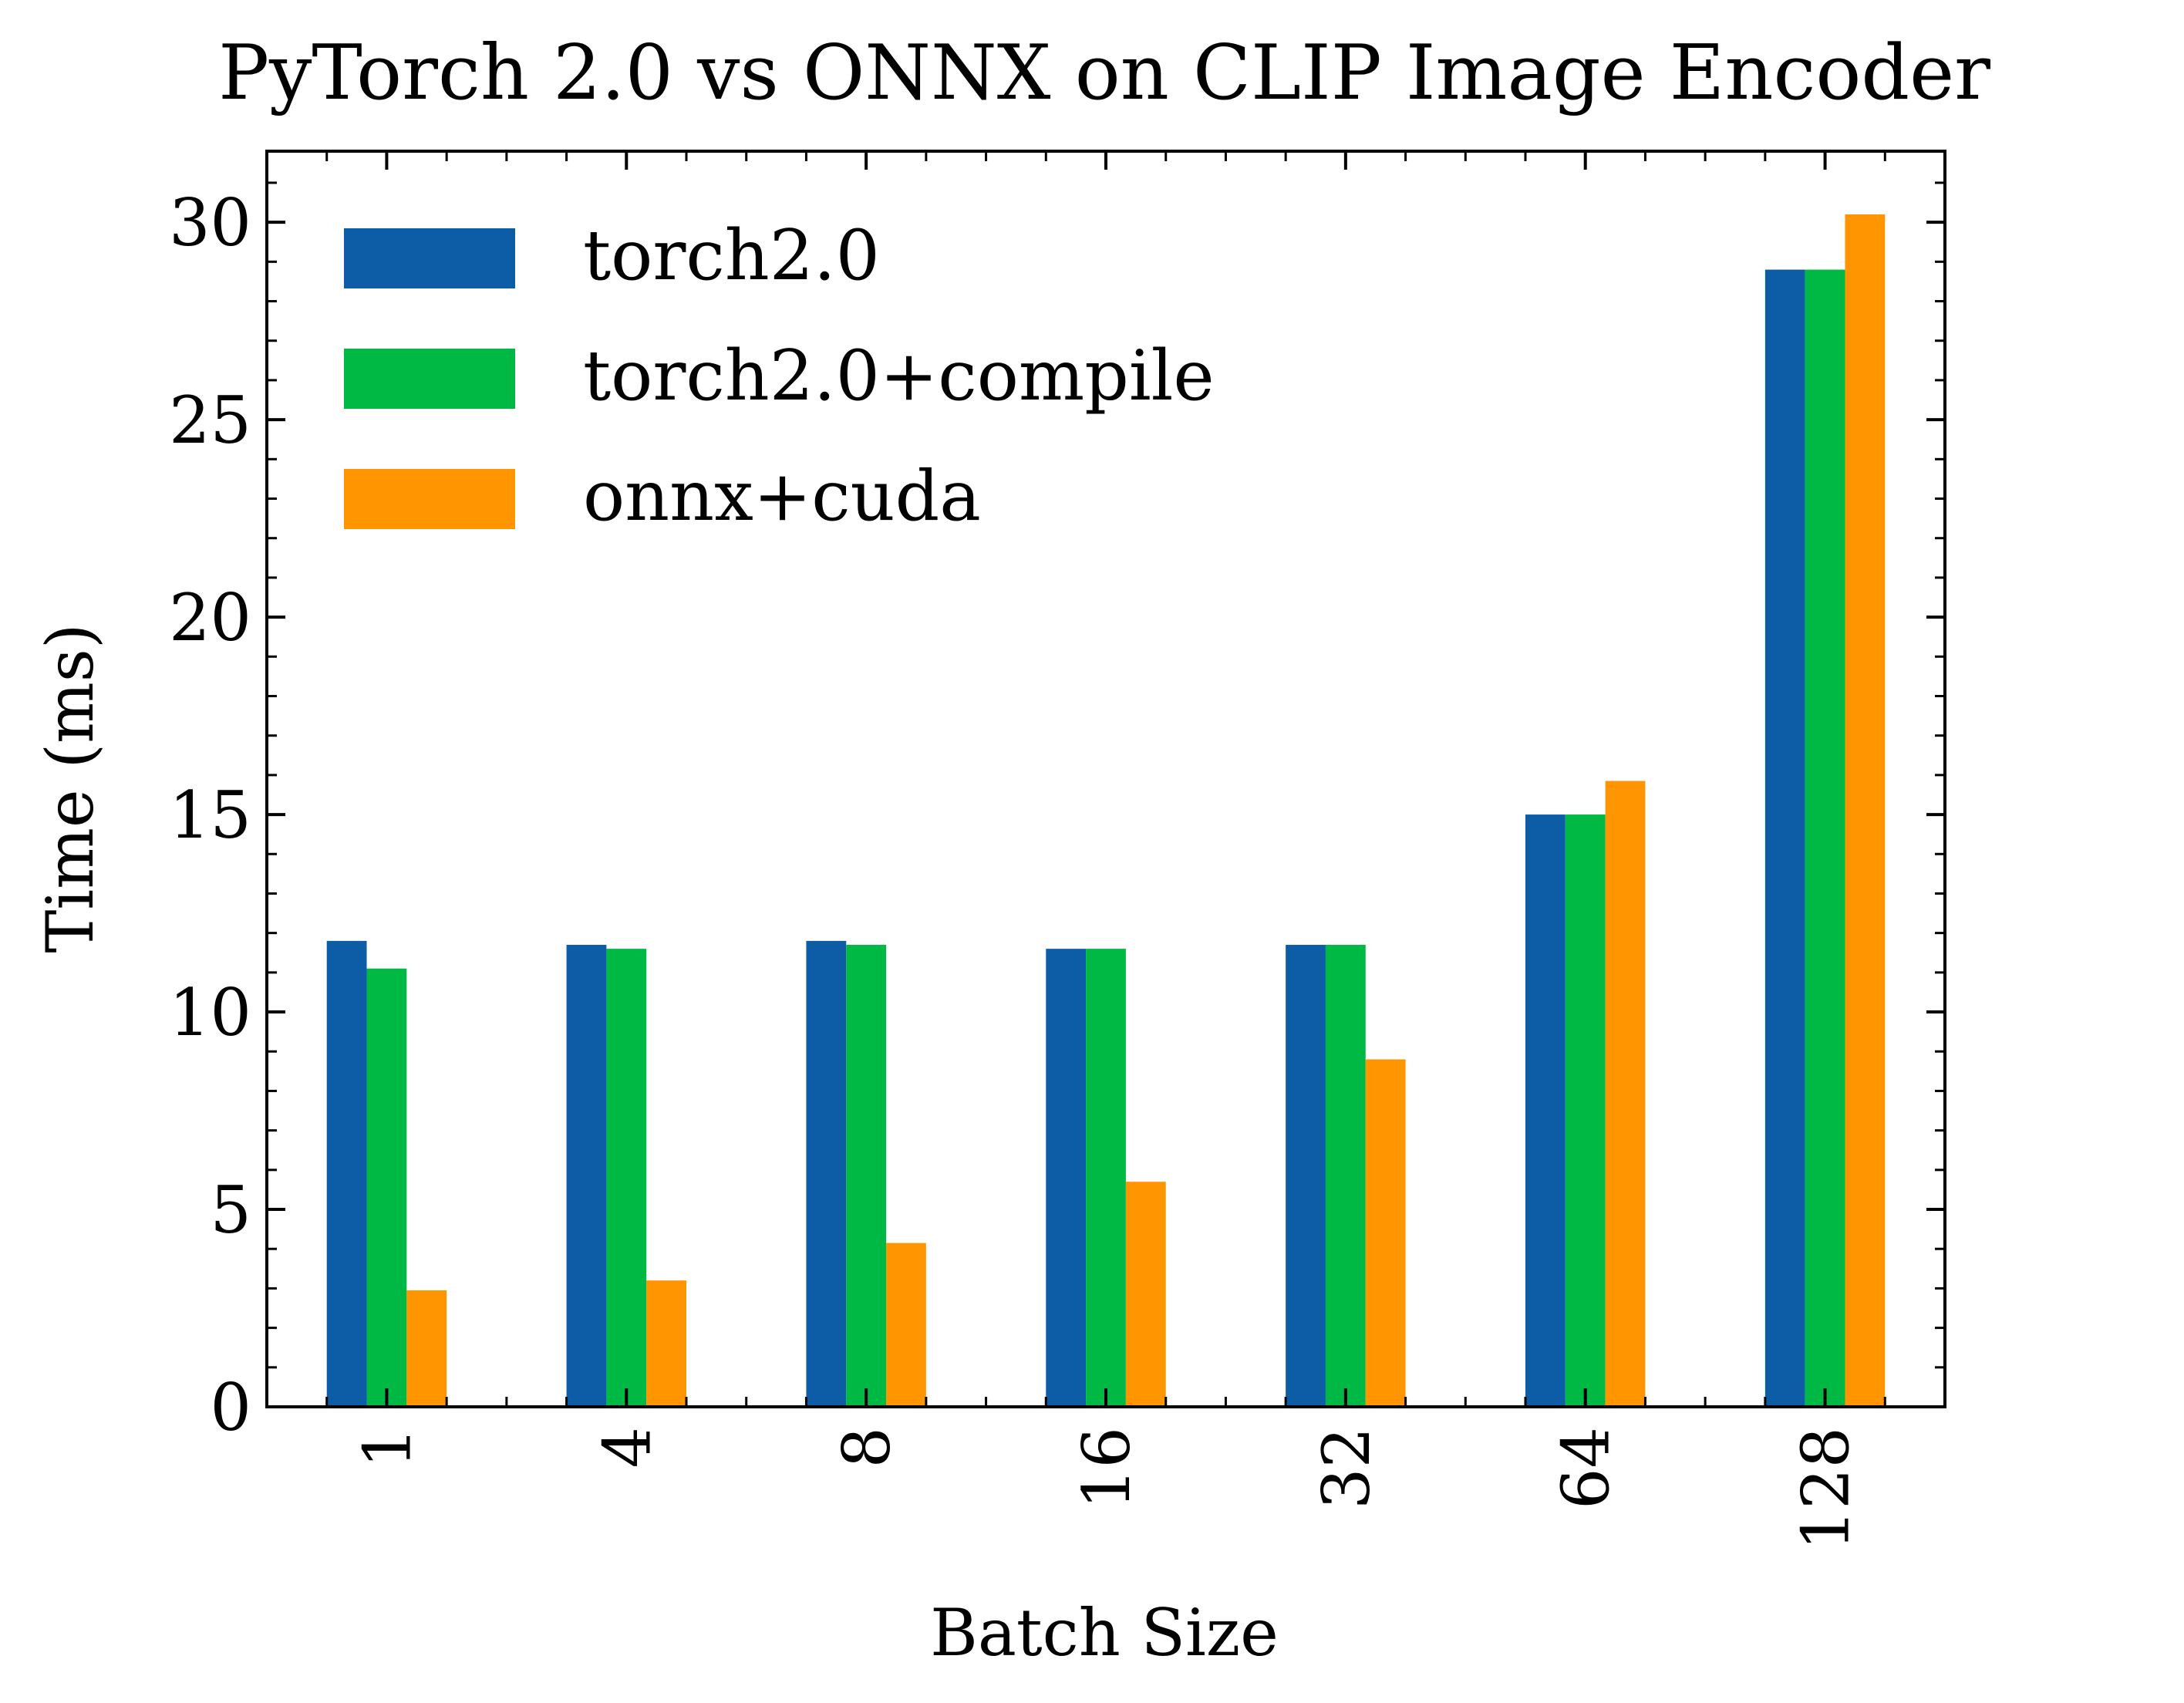  Describe the element at coordinates (1346, 1176) in the screenshot. I see `bar-torch2.0+compile-32` at that location.